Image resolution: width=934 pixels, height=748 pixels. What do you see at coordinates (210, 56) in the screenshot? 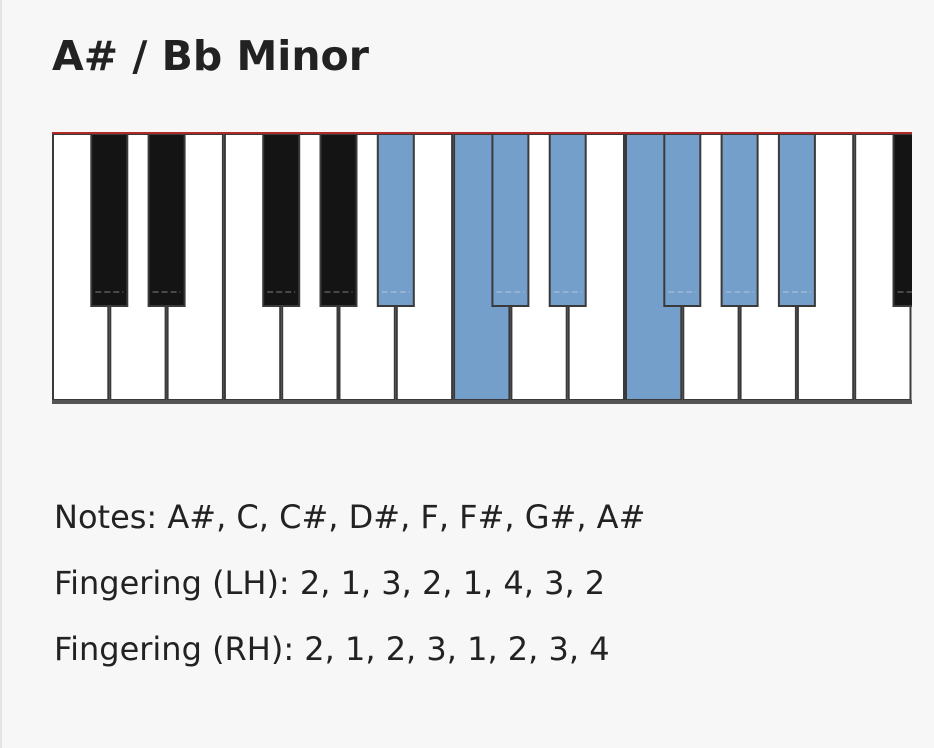
I see `scale-title: A# / Bb Minor` at bounding box center [210, 56].